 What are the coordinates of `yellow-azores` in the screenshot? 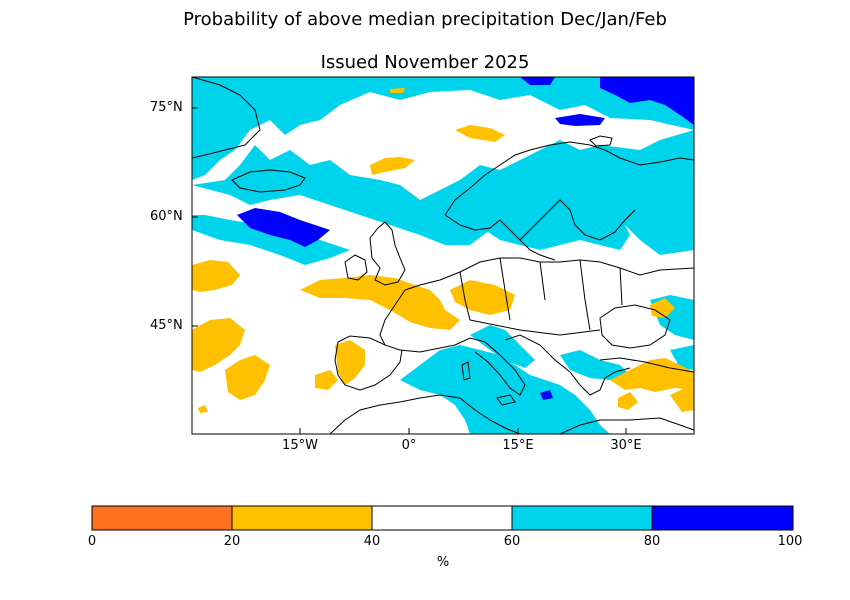 It's located at (247, 377).